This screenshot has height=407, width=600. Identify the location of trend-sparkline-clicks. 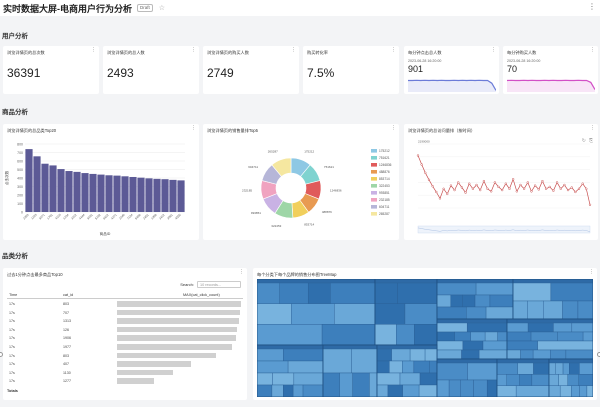
(452, 85).